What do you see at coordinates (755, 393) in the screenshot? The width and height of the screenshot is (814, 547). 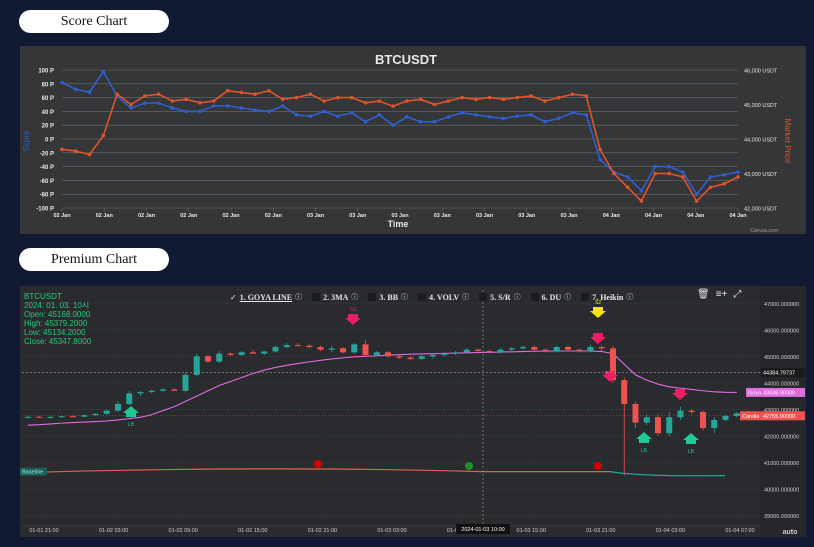 I see `goya-tag-label: Goya` at bounding box center [755, 393].